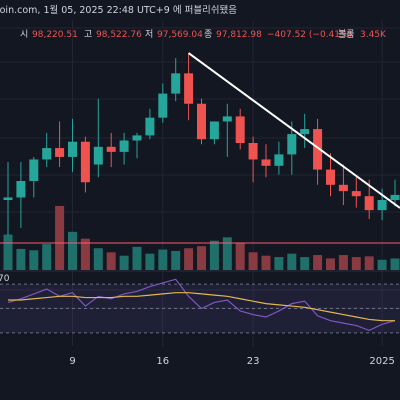  I want to click on x-tick-label: 2025, so click(381, 361).